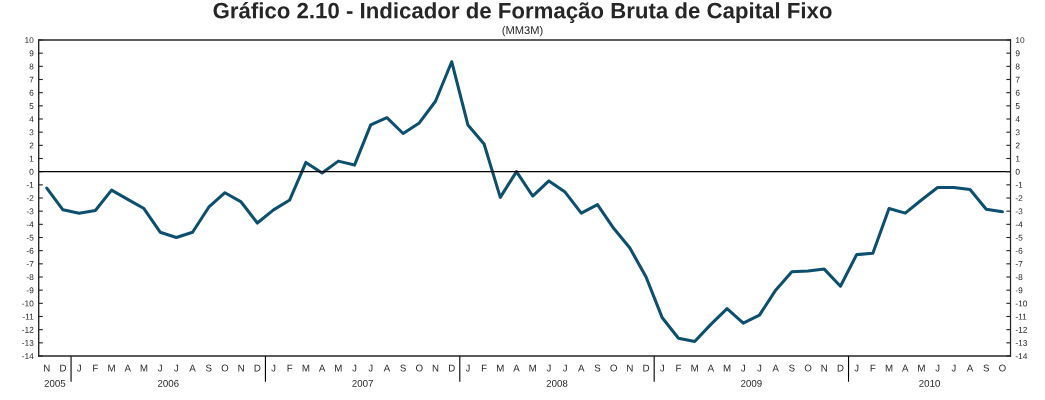 This screenshot has height=400, width=1045. I want to click on y2-tick-label: 7, so click(1017, 79).